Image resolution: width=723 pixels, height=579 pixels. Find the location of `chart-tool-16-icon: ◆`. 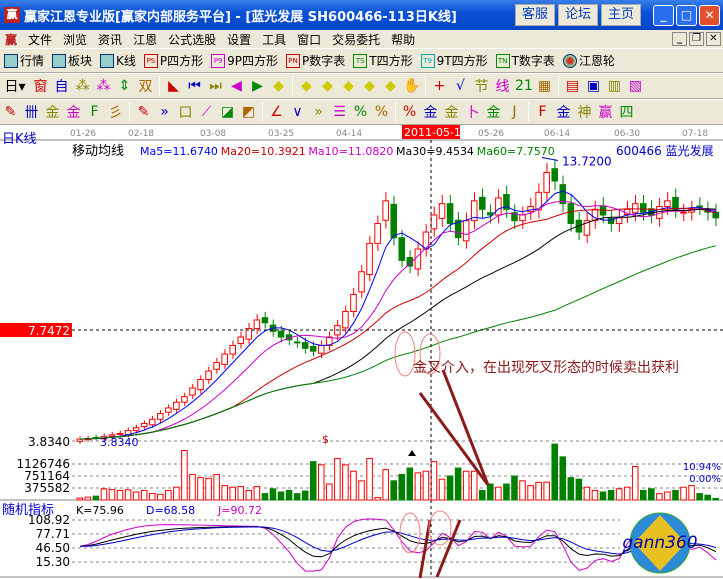

chart-tool-16-icon: ◆ is located at coordinates (390, 86).